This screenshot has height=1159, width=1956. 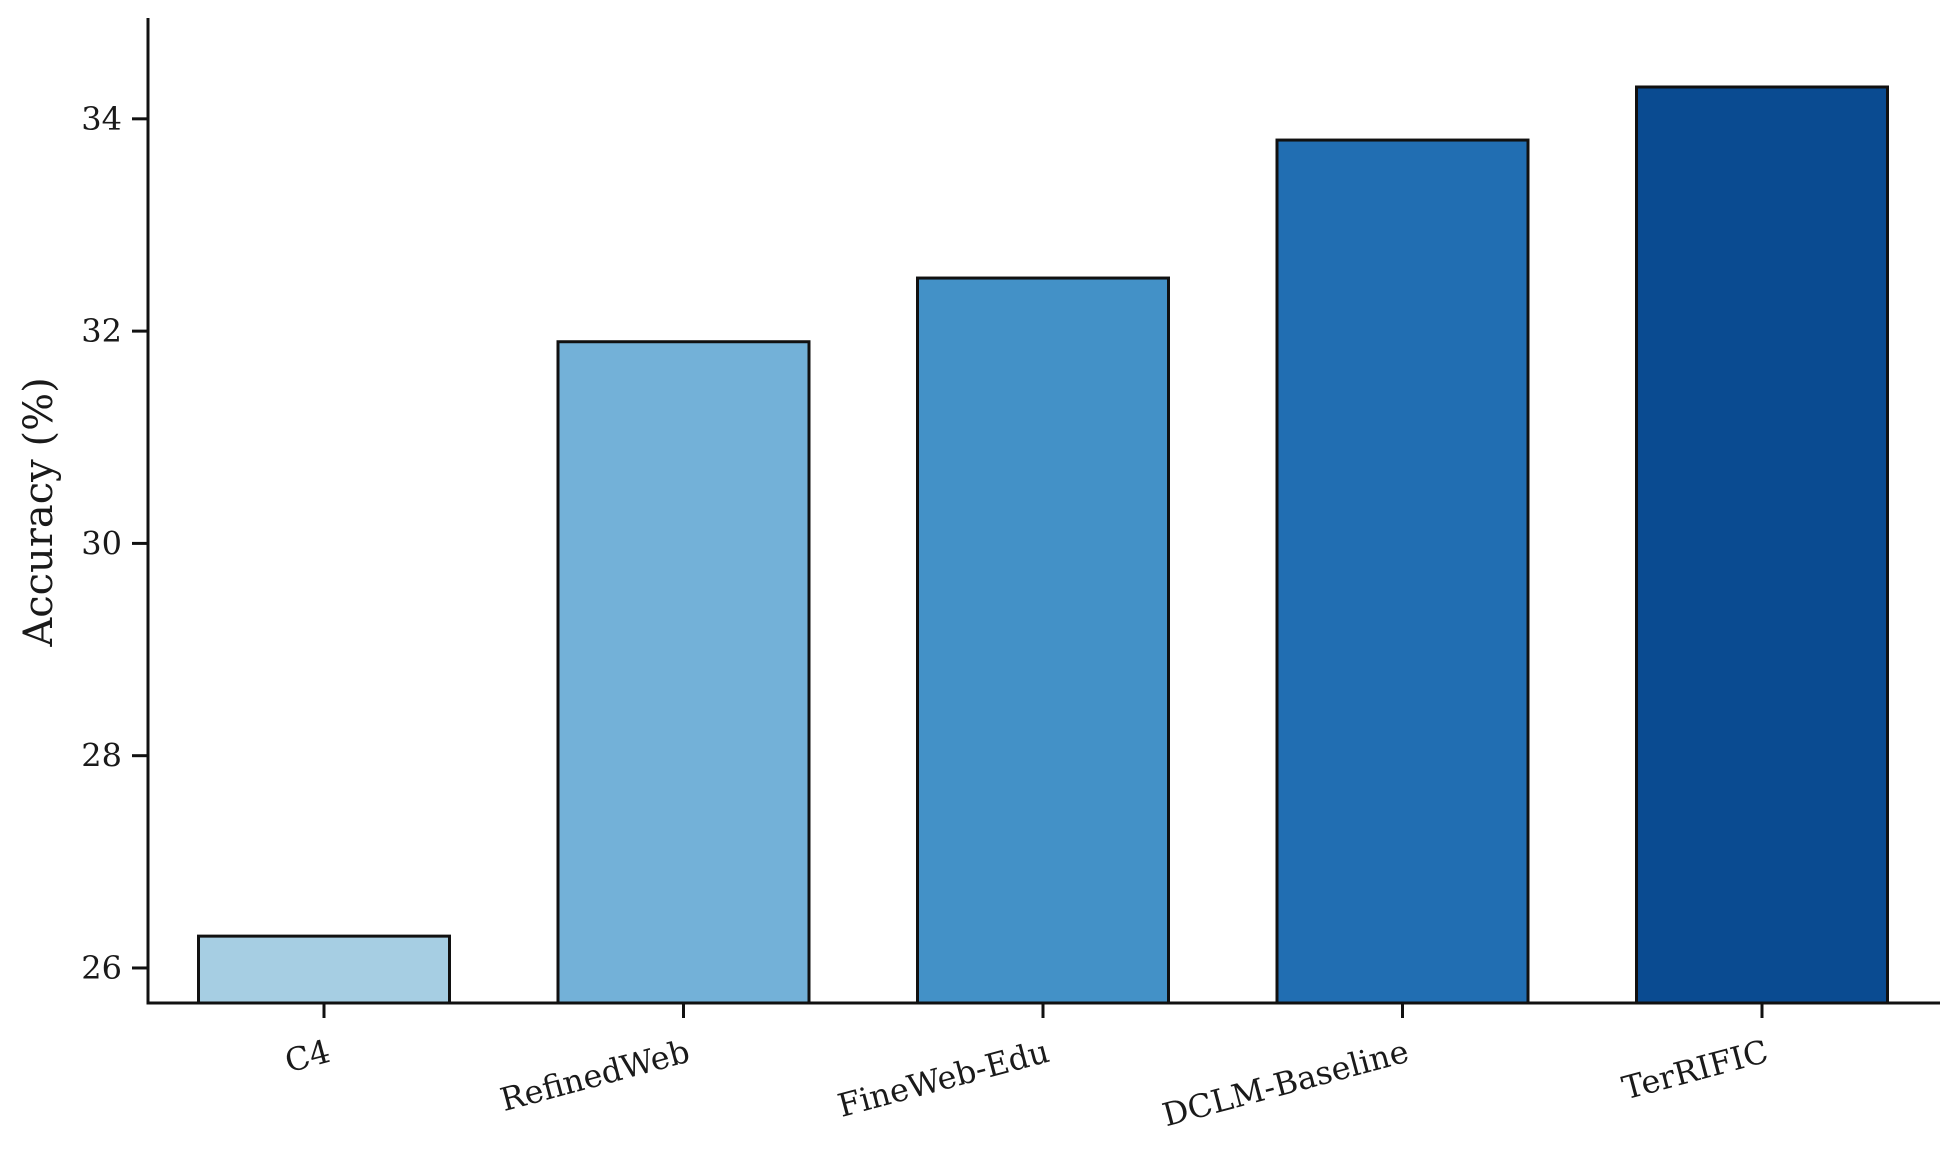 I want to click on y-axis-title: Accuracy (%), so click(x=39, y=512).